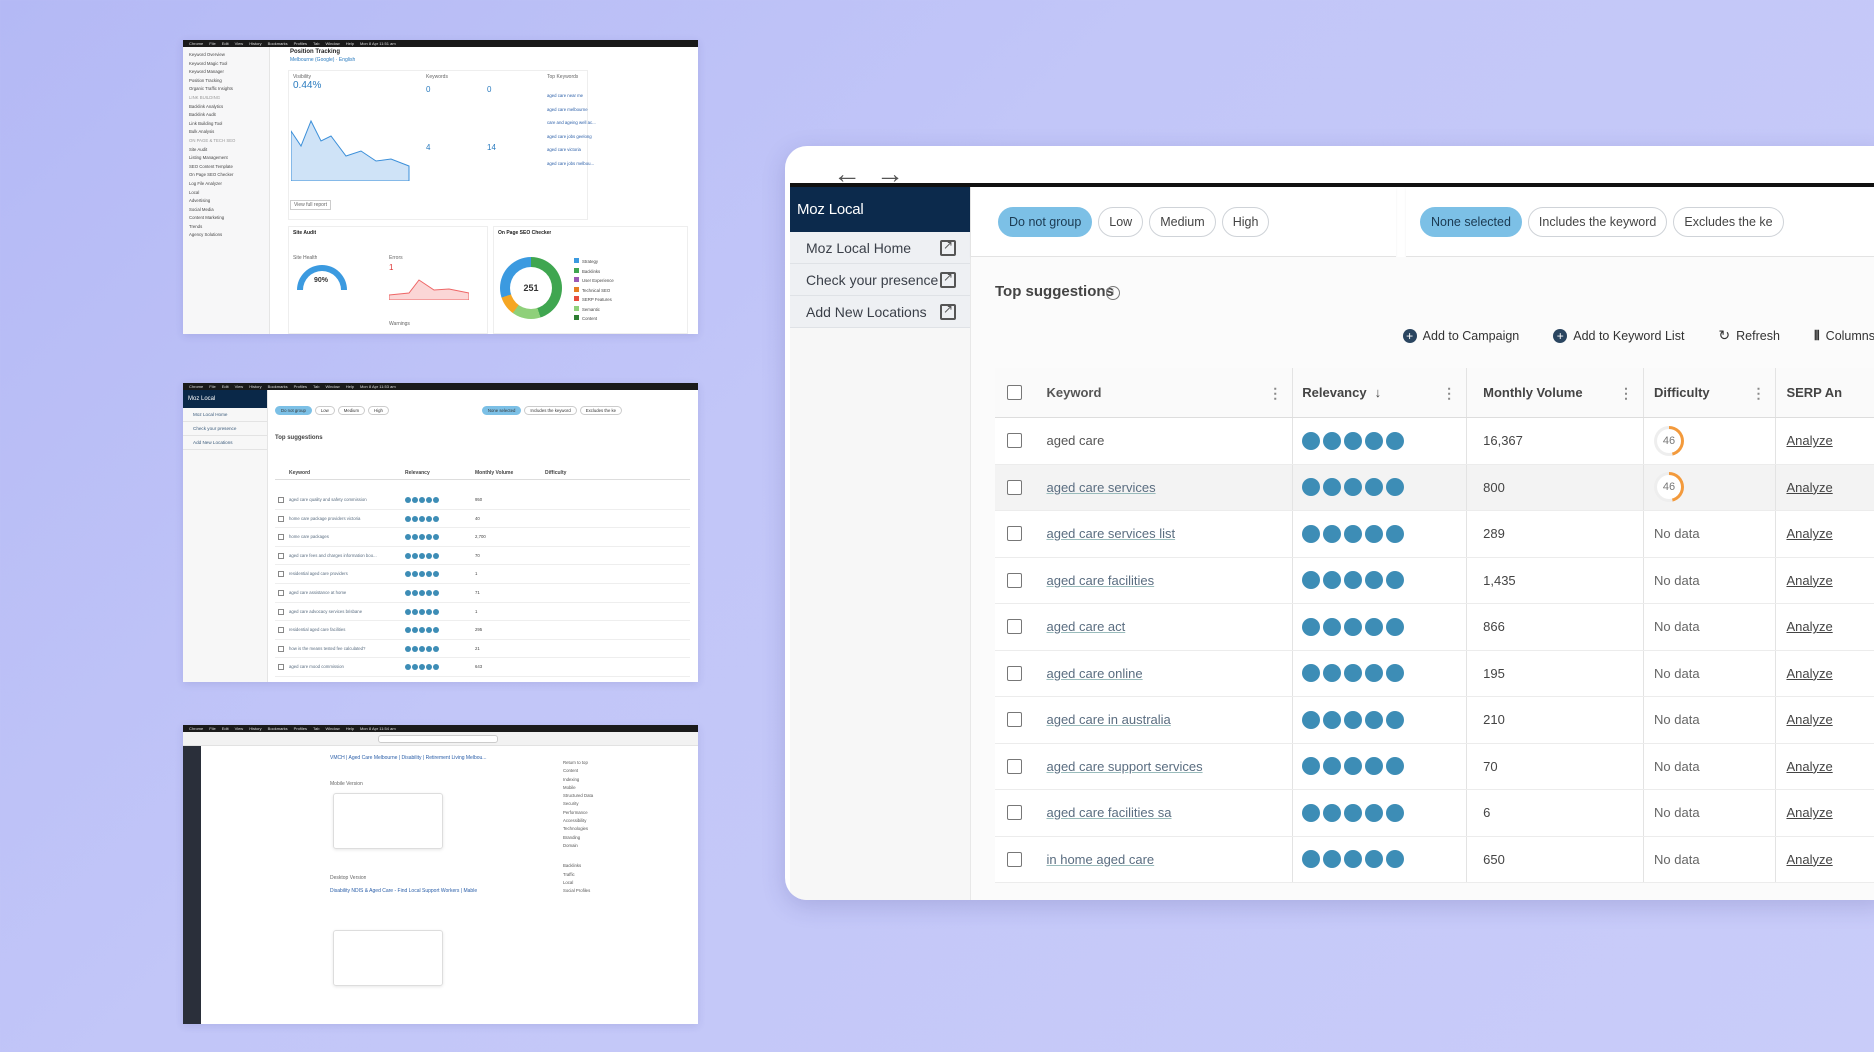  I want to click on info-icon: i, so click(1113, 293).